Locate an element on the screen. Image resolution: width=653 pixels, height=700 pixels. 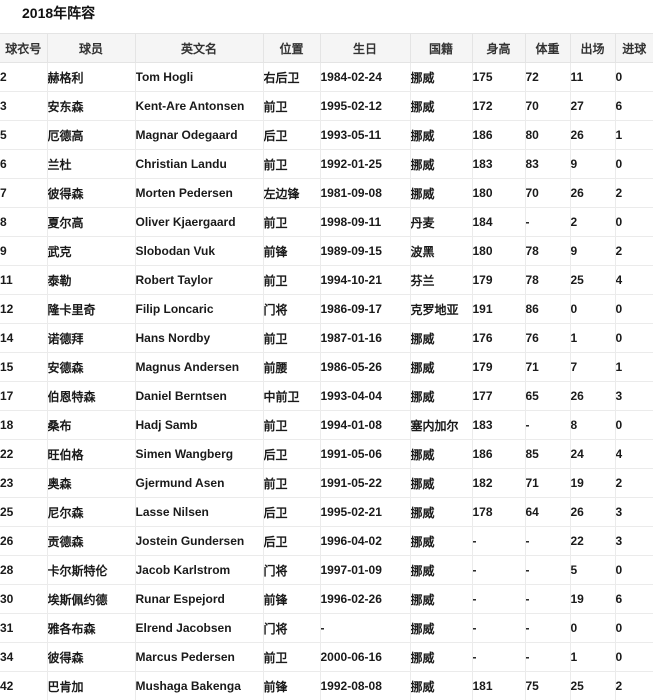
cell-player-name-en: Gjermund Asen is located at coordinates (199, 483).